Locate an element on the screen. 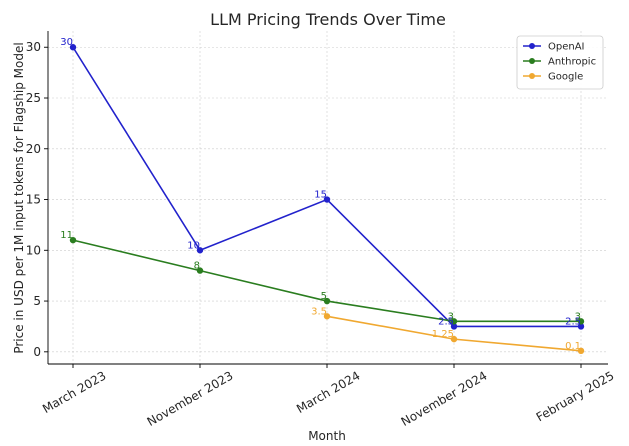  legend: OpenAI Anthropic Google is located at coordinates (560, 62).